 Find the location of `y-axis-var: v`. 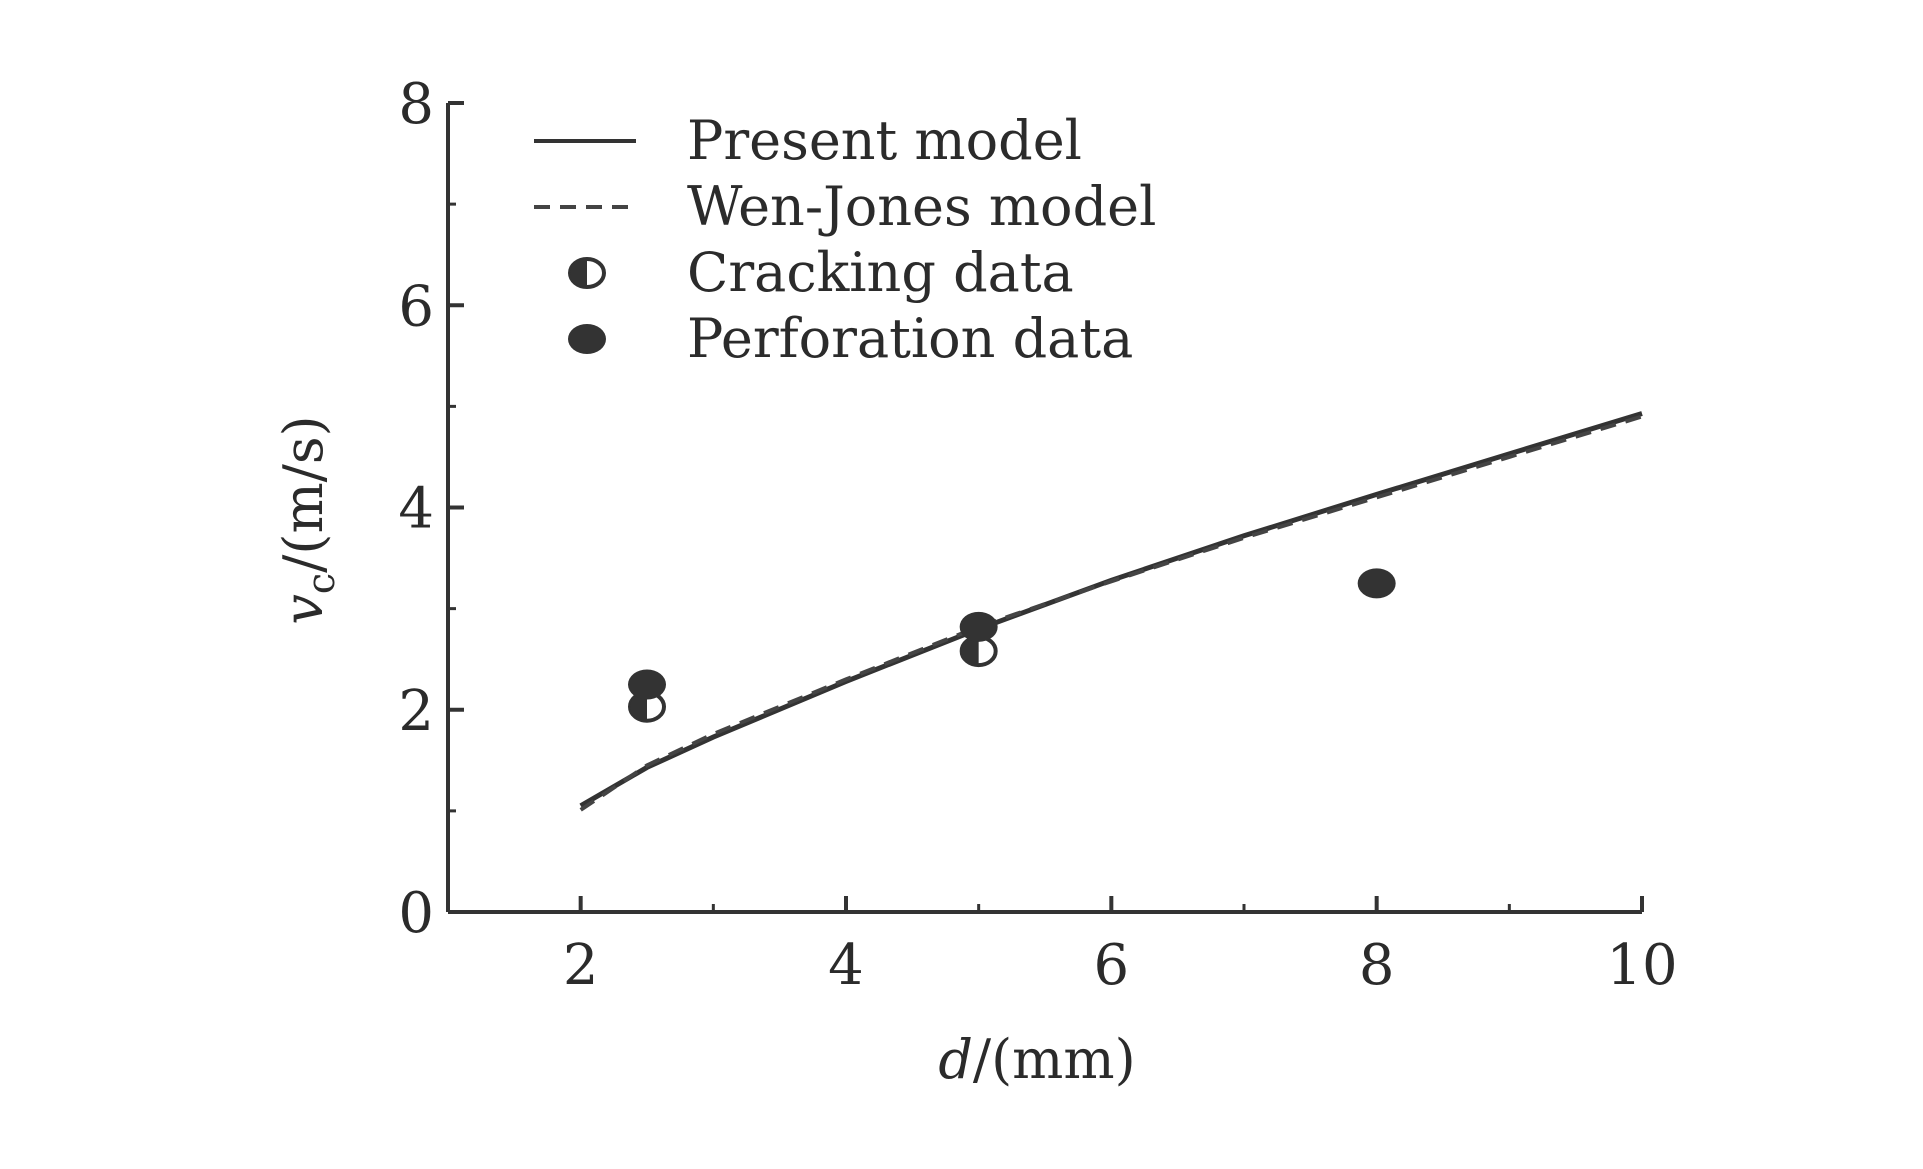

y-axis-var: v is located at coordinates (303, 609).